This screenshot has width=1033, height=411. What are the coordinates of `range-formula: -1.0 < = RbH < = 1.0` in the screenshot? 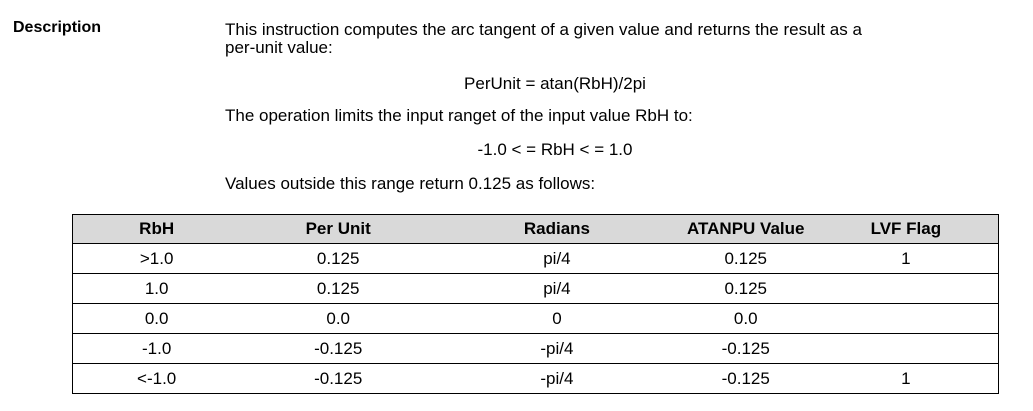 It's located at (555, 149).